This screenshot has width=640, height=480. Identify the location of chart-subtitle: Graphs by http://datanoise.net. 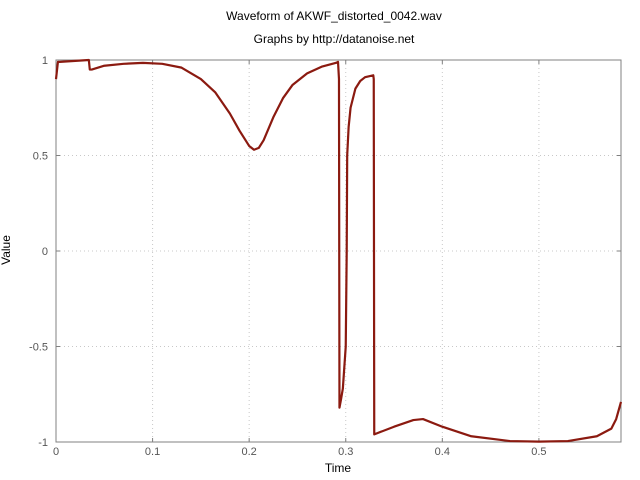
(334, 39).